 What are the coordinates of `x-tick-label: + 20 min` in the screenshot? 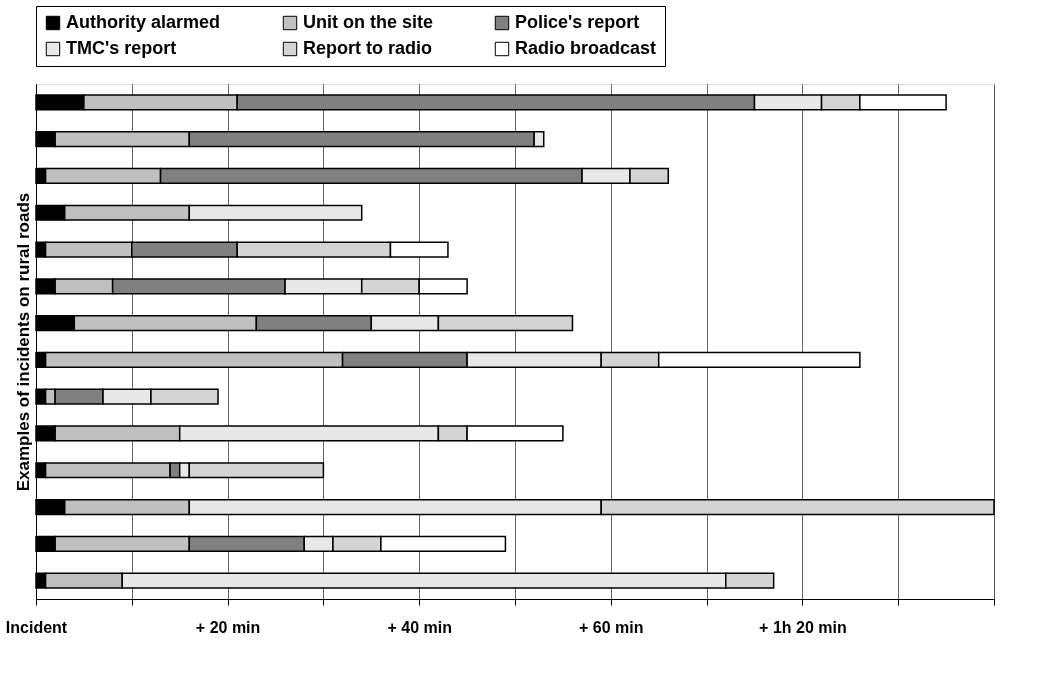 It's located at (228, 627).